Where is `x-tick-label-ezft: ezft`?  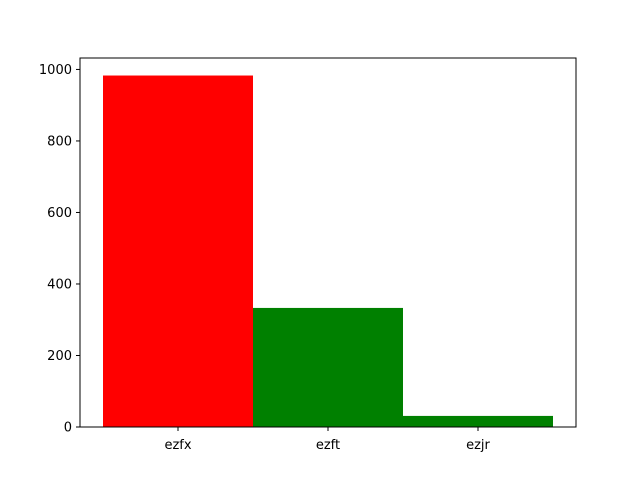 x-tick-label-ezft: ezft is located at coordinates (328, 445).